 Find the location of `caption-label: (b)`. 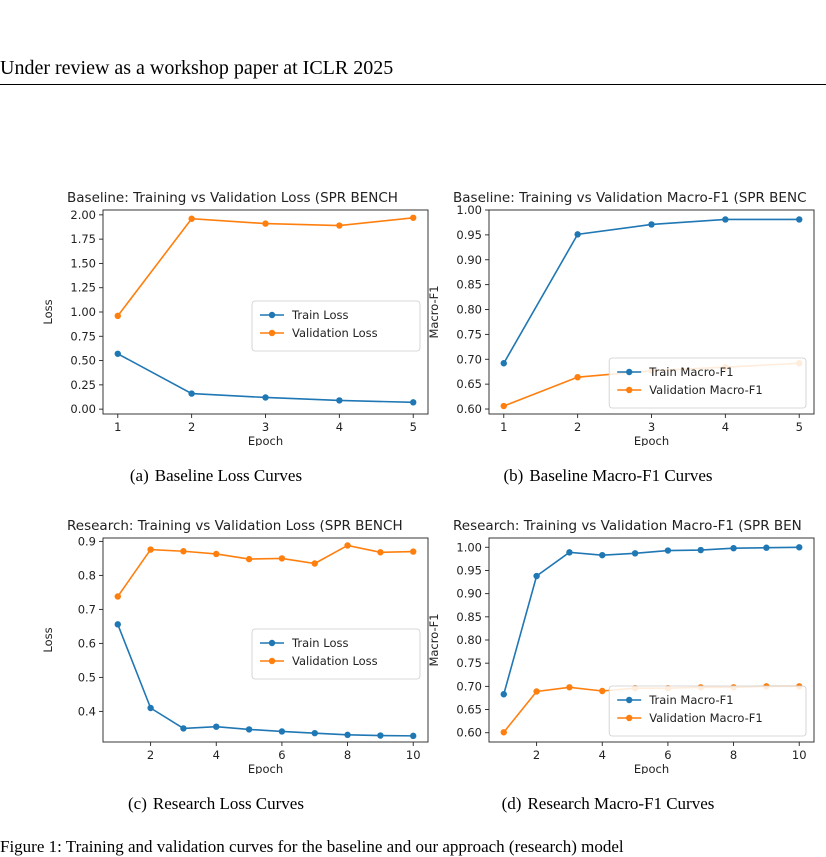

caption-label: (b) is located at coordinates (513, 475).